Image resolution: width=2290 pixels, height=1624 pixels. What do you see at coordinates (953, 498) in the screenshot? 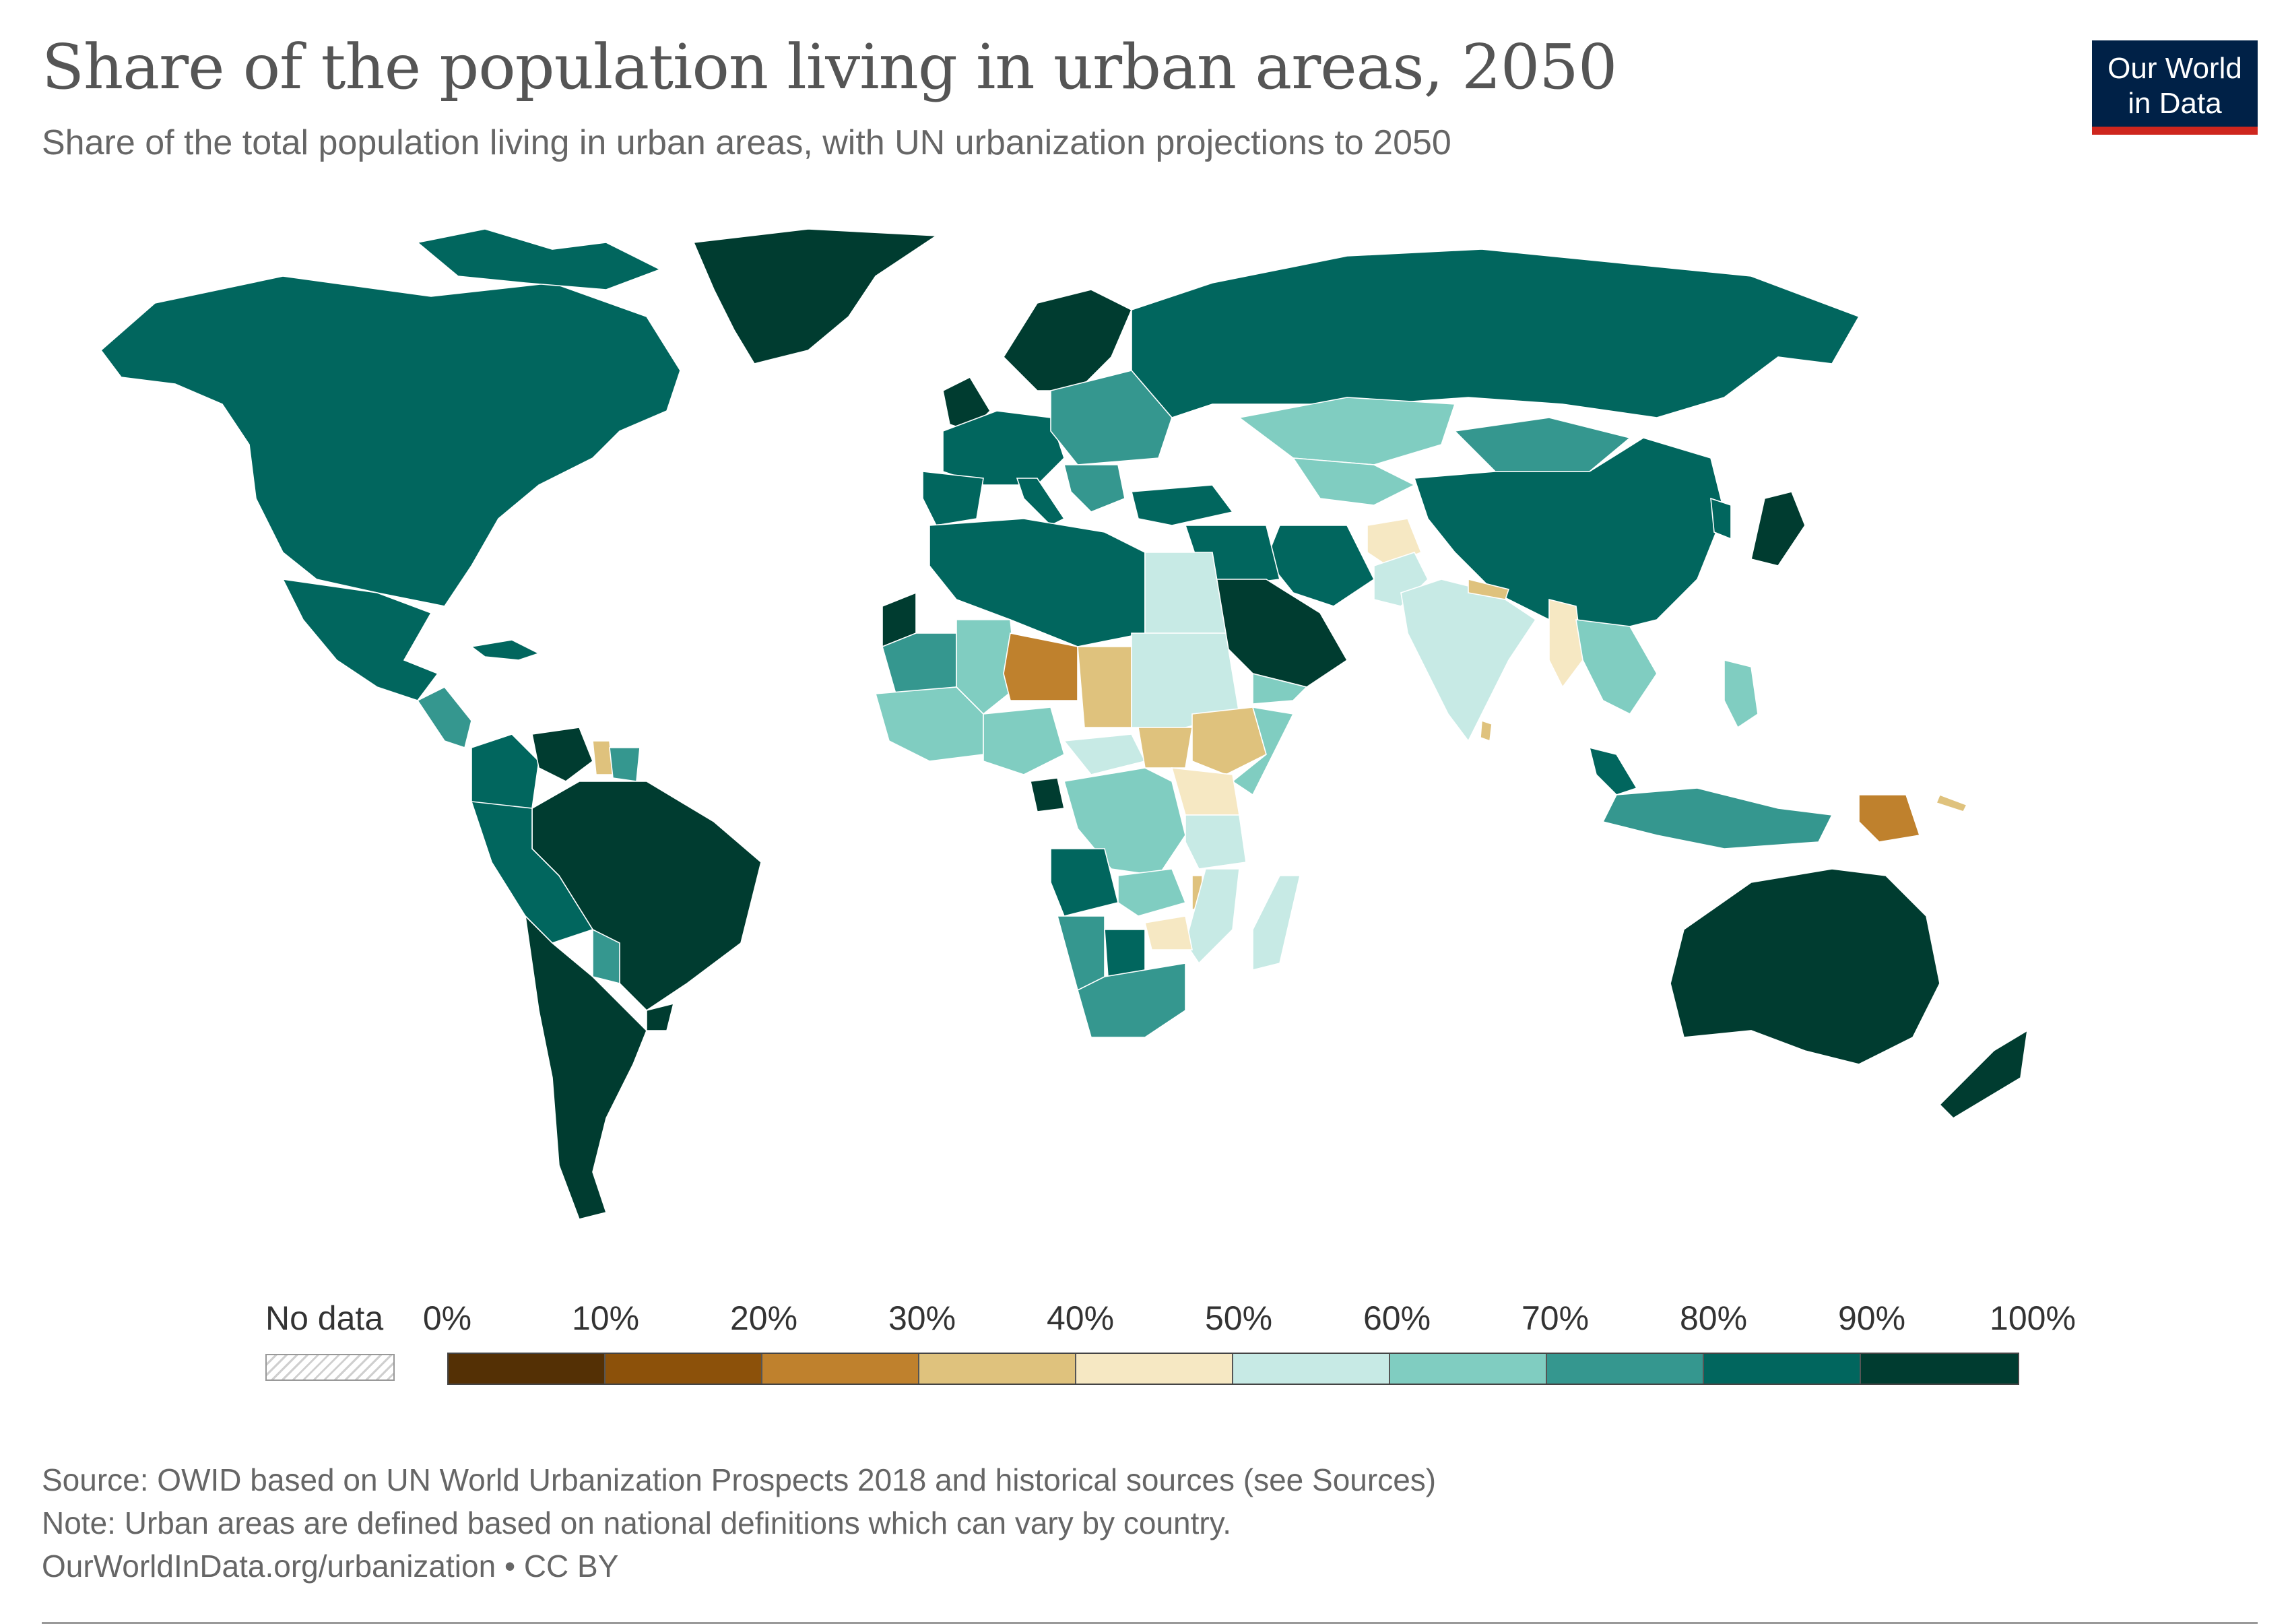
I see `region-iberia` at bounding box center [953, 498].